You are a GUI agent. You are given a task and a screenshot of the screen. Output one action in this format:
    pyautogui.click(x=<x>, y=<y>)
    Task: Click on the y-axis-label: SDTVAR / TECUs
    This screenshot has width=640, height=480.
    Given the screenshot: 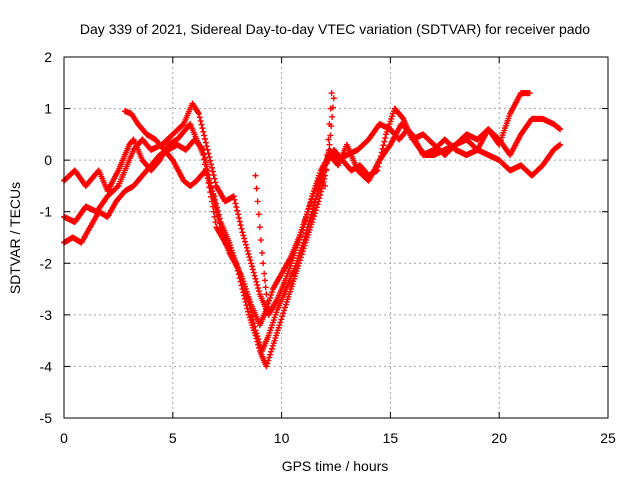 What is the action you would take?
    pyautogui.click(x=15, y=238)
    